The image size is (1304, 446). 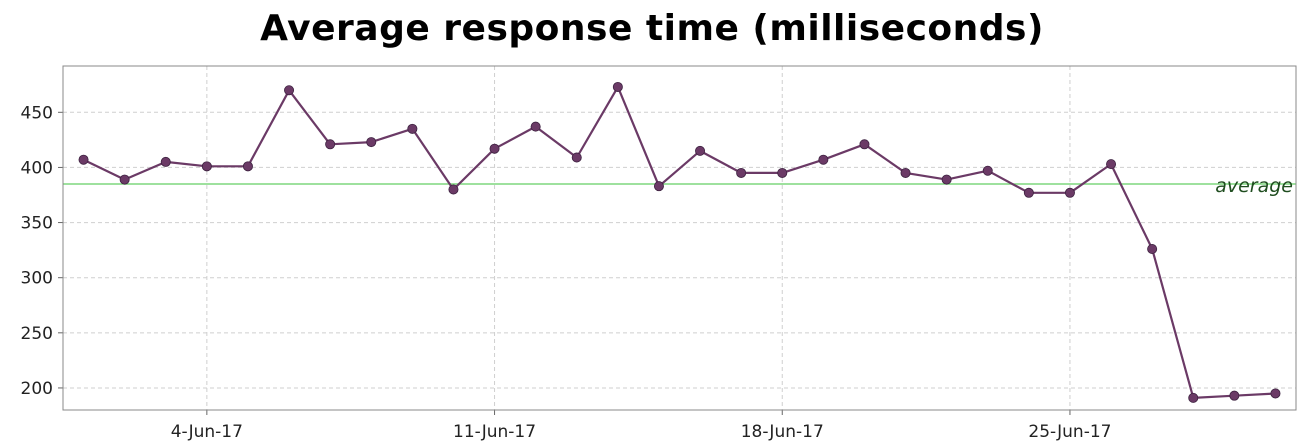 What do you see at coordinates (37, 389) in the screenshot?
I see `y-tick-label: 200` at bounding box center [37, 389].